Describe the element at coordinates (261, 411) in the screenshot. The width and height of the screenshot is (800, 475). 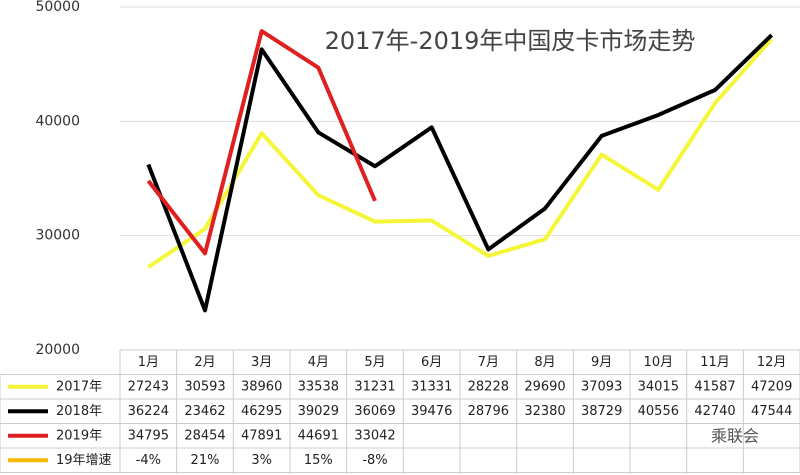
I see `table-cell: 46295` at that location.